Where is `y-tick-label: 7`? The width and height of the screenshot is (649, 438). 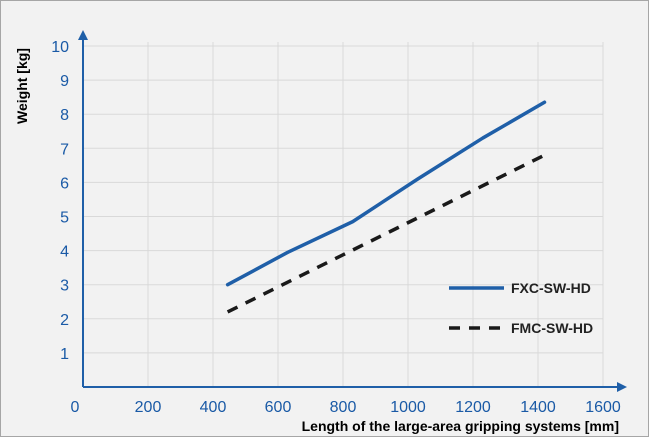 y-tick-label: 7 is located at coordinates (64, 149).